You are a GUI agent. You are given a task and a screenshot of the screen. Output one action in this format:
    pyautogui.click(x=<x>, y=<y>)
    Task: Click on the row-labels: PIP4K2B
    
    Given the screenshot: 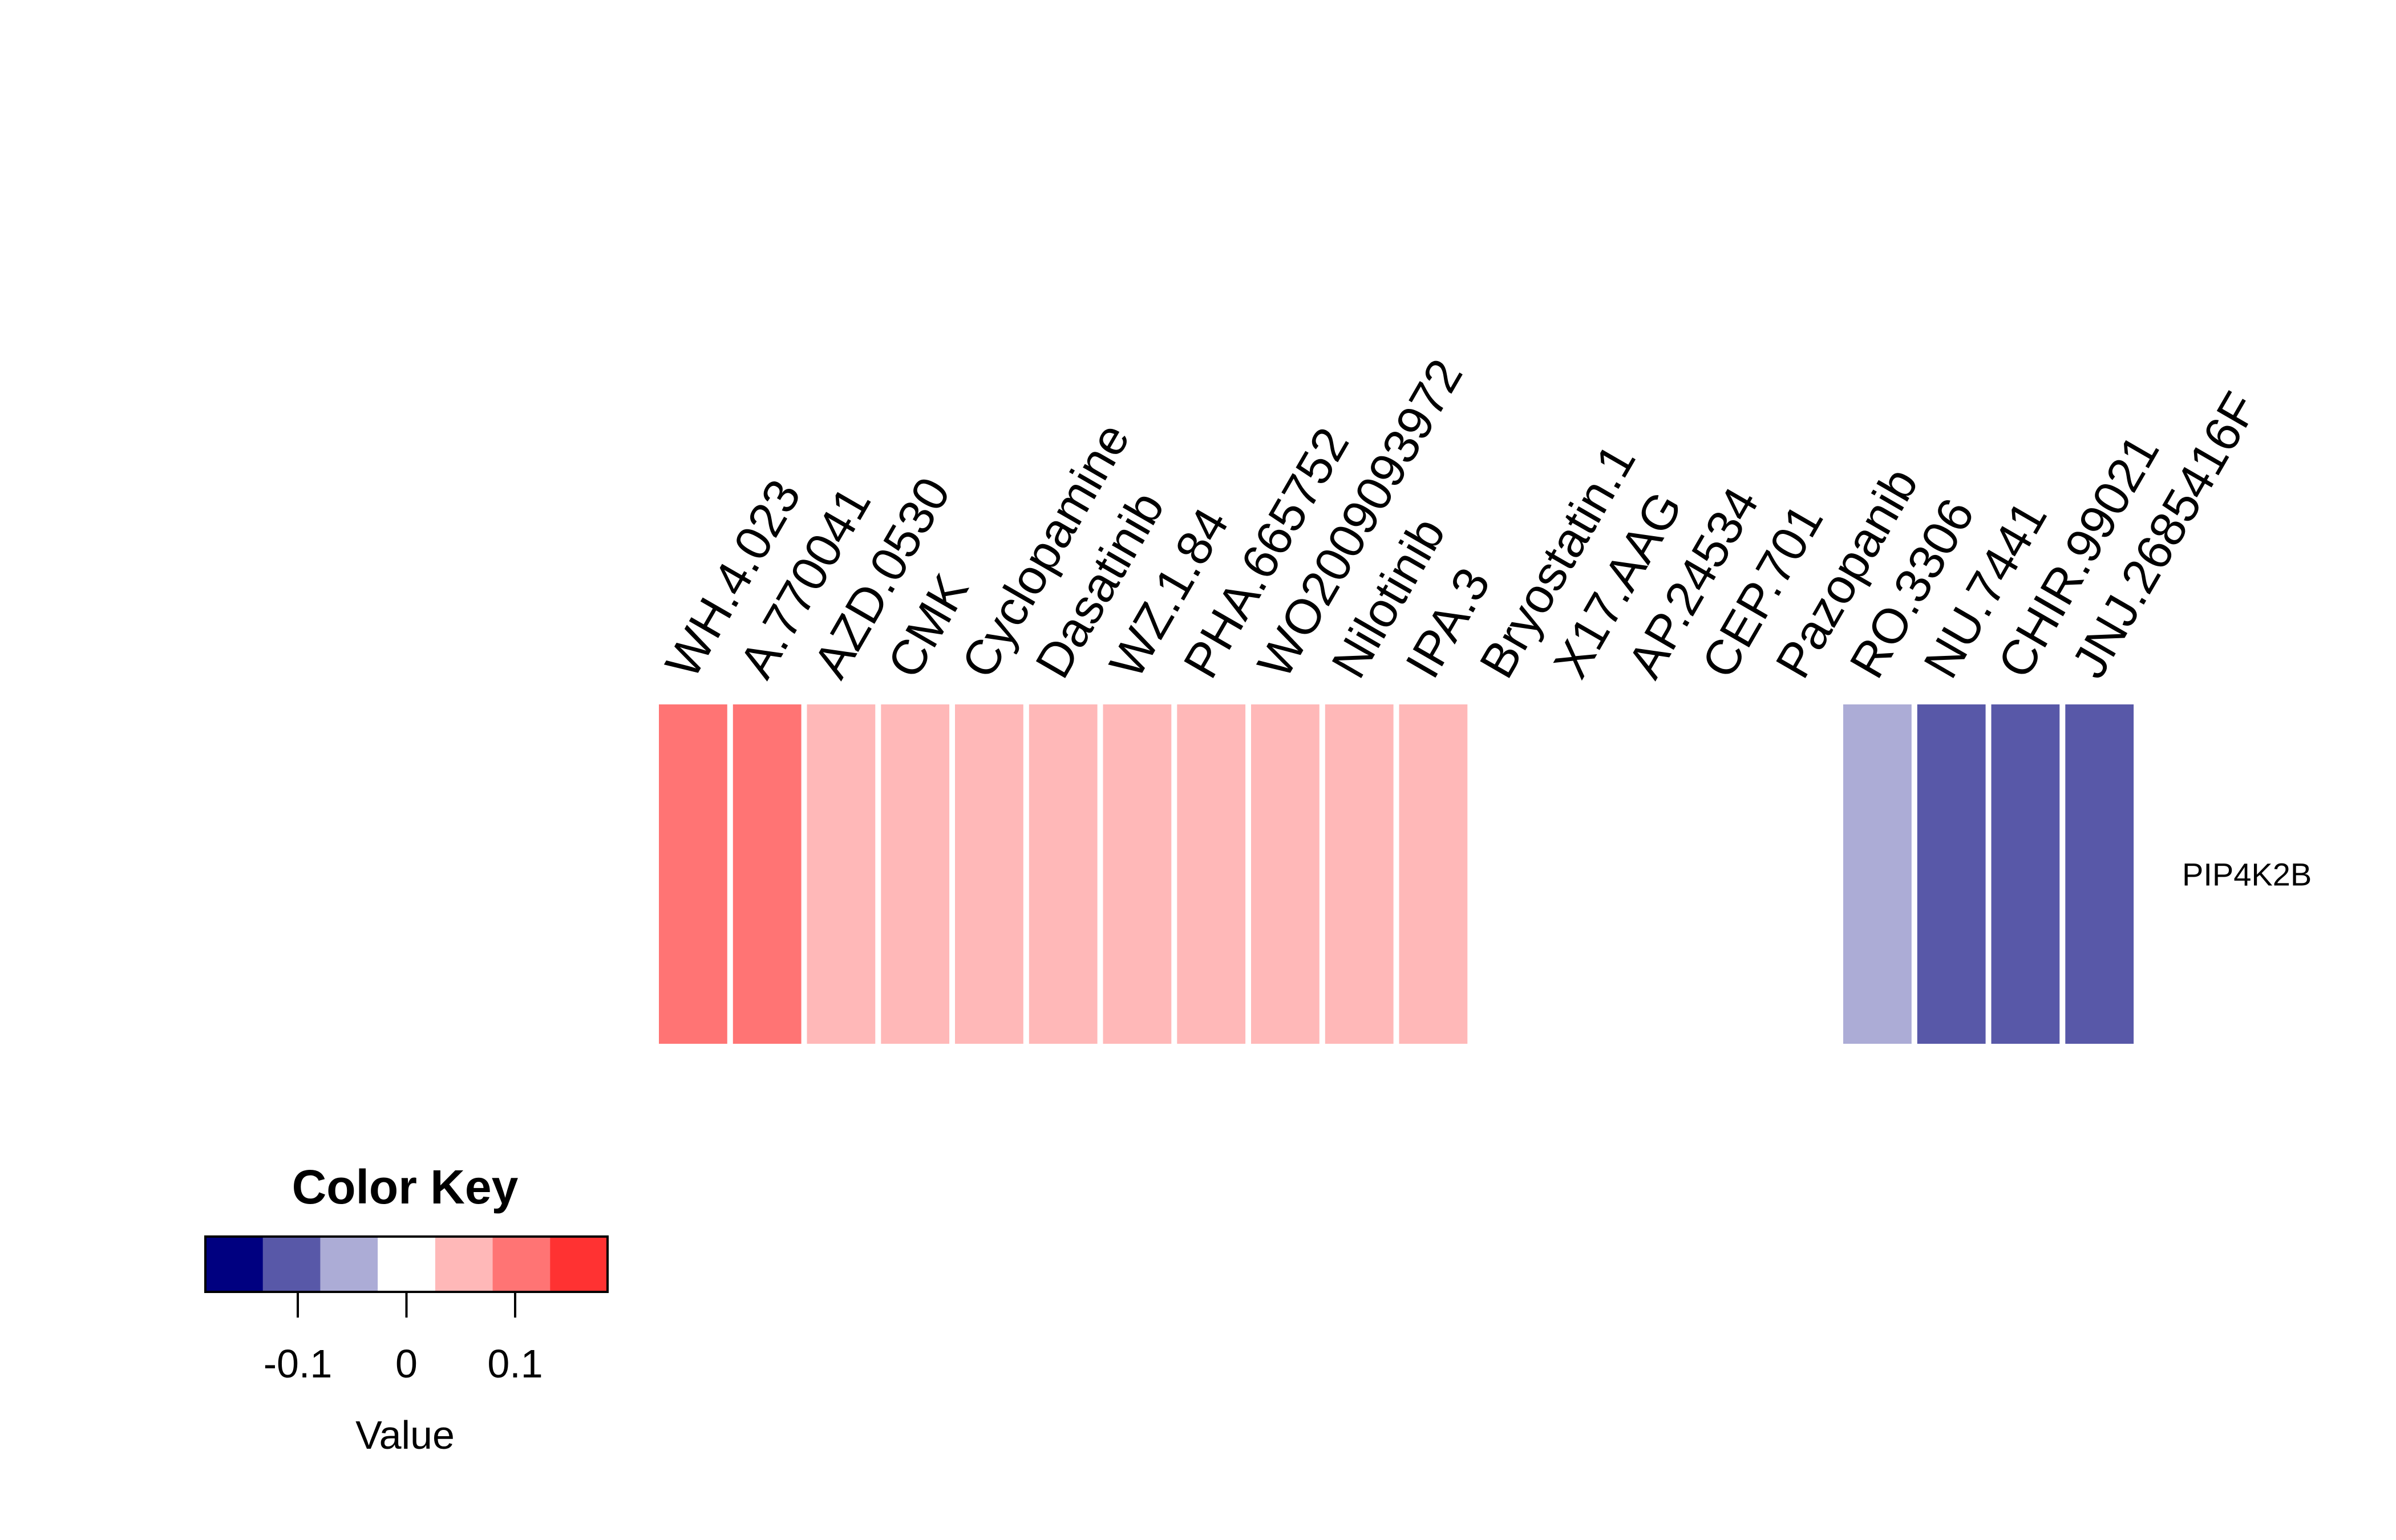 What is the action you would take?
    pyautogui.click(x=2247, y=875)
    